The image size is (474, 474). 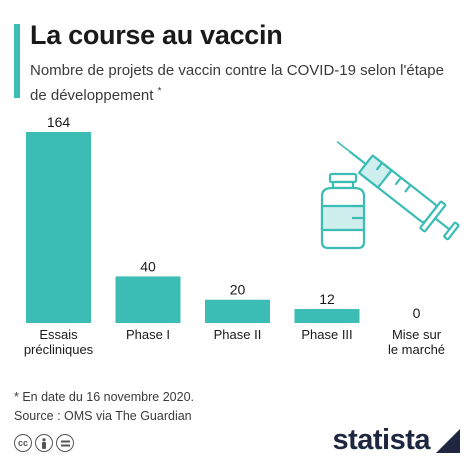 What do you see at coordinates (398, 191) in the screenshot?
I see `syringe-icon` at bounding box center [398, 191].